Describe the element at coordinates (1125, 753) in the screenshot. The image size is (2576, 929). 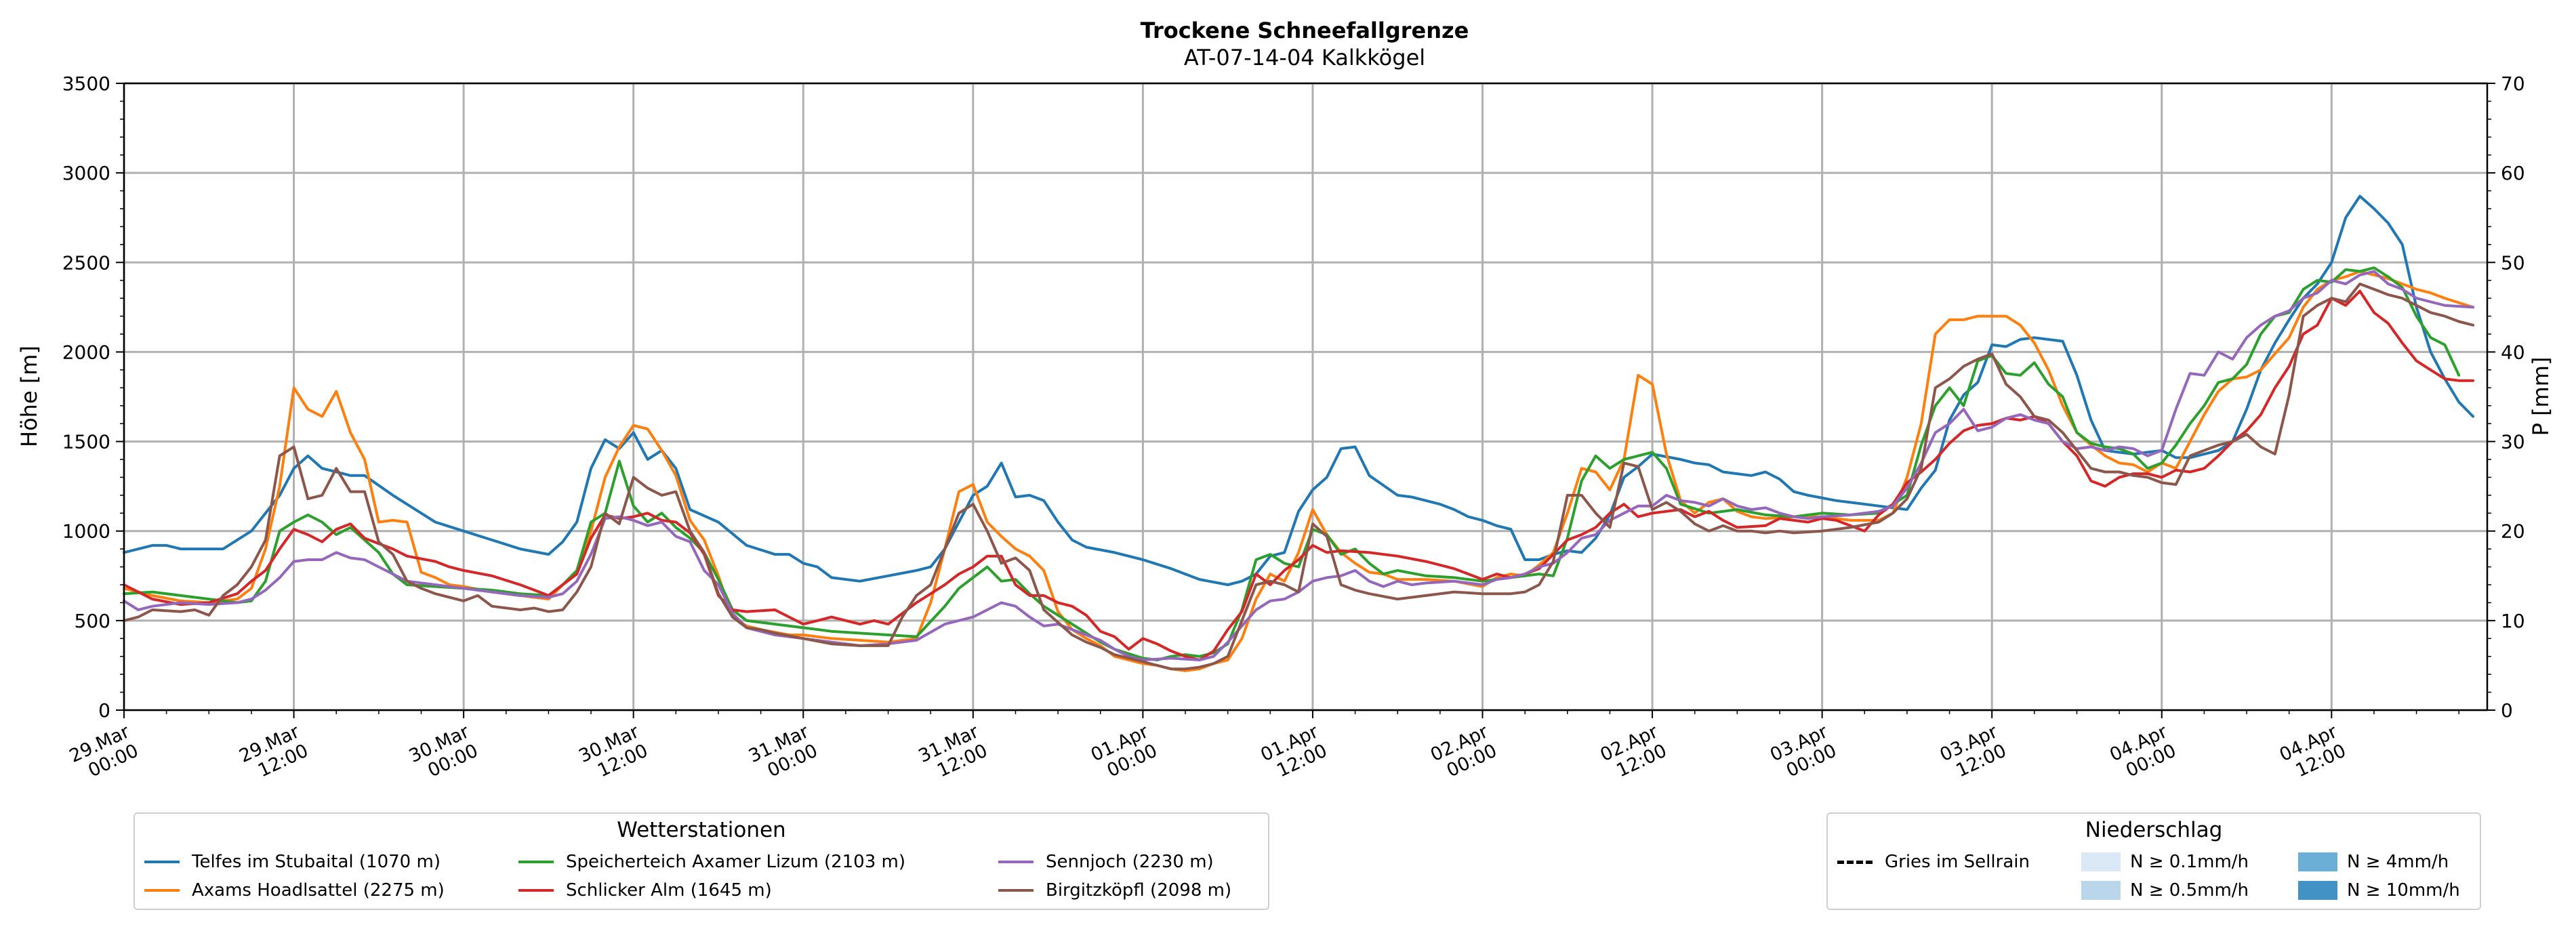
I see `x-tick-label: 01.Apr00:00` at that location.